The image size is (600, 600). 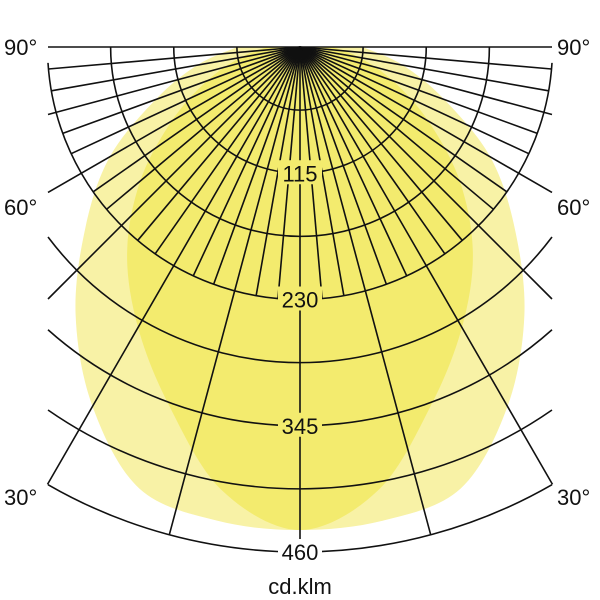 I want to click on radial-tick-labels: 115 230 345 460, so click(x=300, y=362).